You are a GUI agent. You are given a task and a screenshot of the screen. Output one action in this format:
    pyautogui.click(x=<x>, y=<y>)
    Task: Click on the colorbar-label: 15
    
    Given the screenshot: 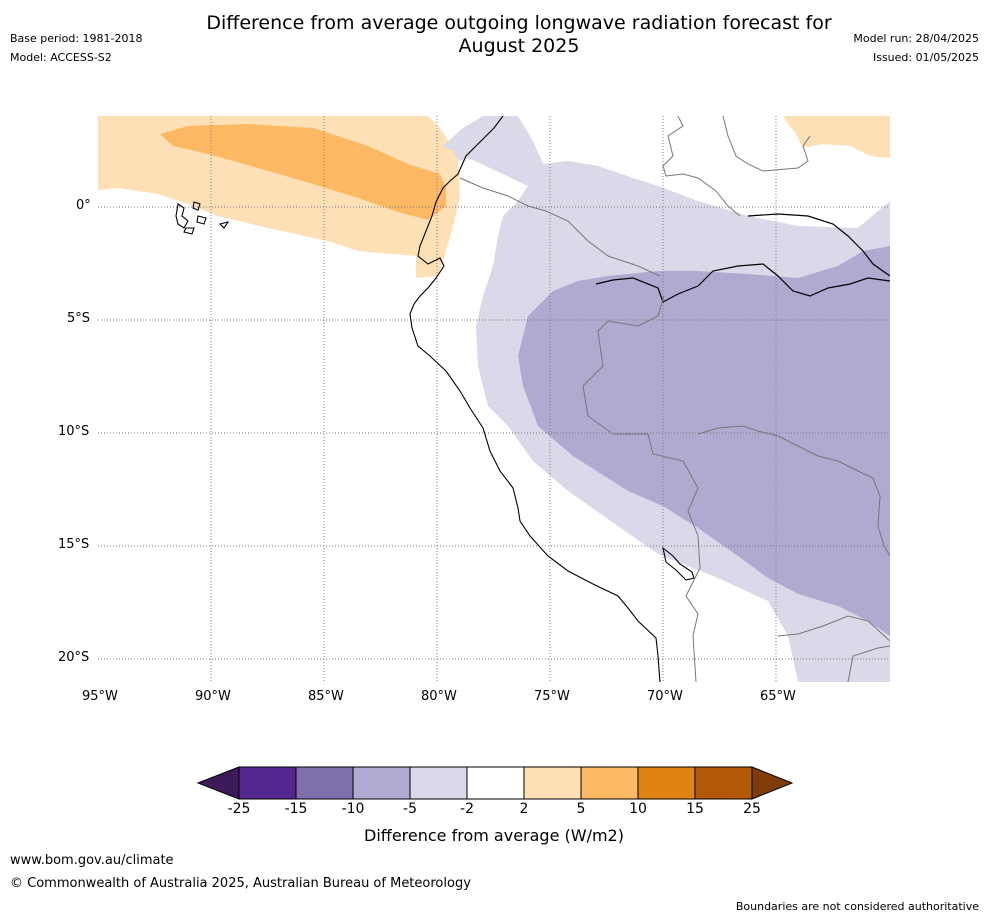 What is the action you would take?
    pyautogui.click(x=695, y=809)
    